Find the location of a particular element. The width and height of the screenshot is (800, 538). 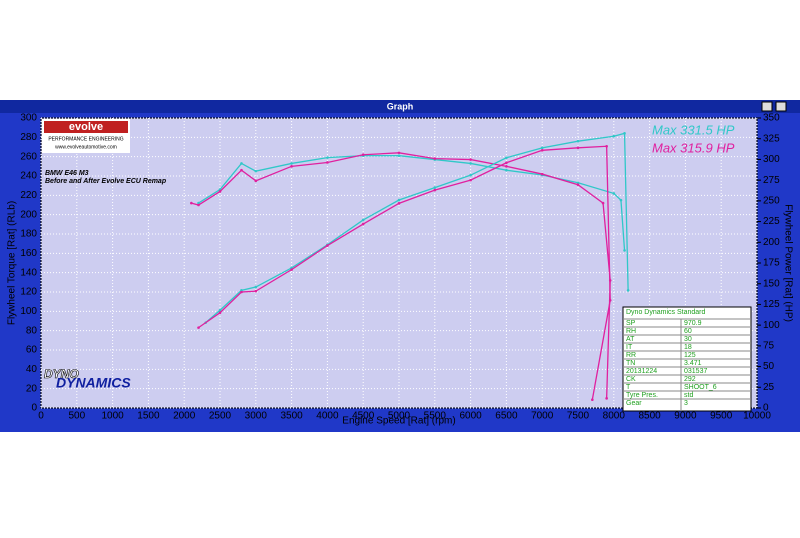

x-tick-label: 7500 is located at coordinates (578, 416).